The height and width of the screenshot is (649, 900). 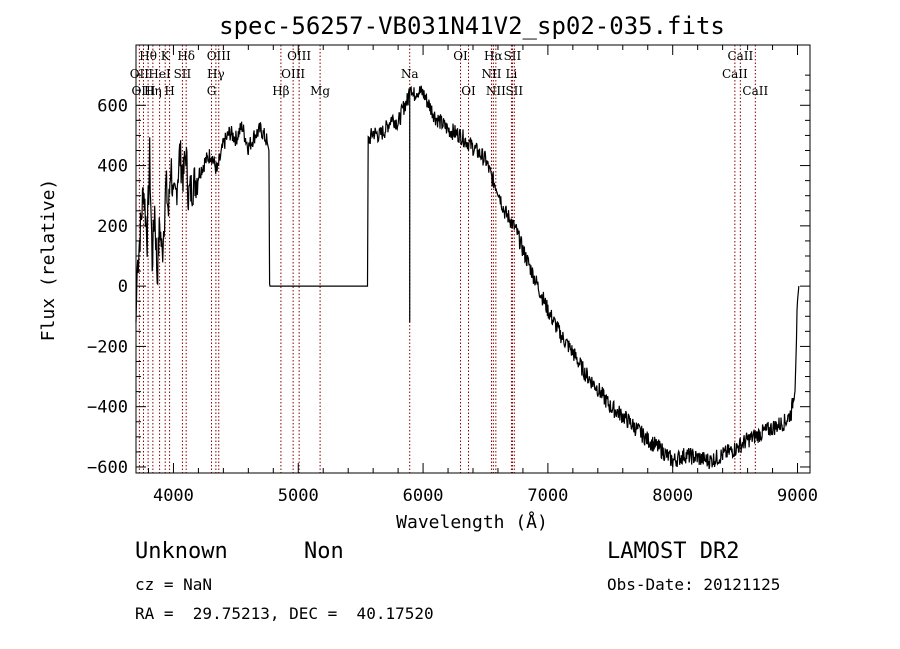 What do you see at coordinates (472, 26) in the screenshot?
I see `chart-title: spec-56257-VB031N41V2_sp02-035.fits` at bounding box center [472, 26].